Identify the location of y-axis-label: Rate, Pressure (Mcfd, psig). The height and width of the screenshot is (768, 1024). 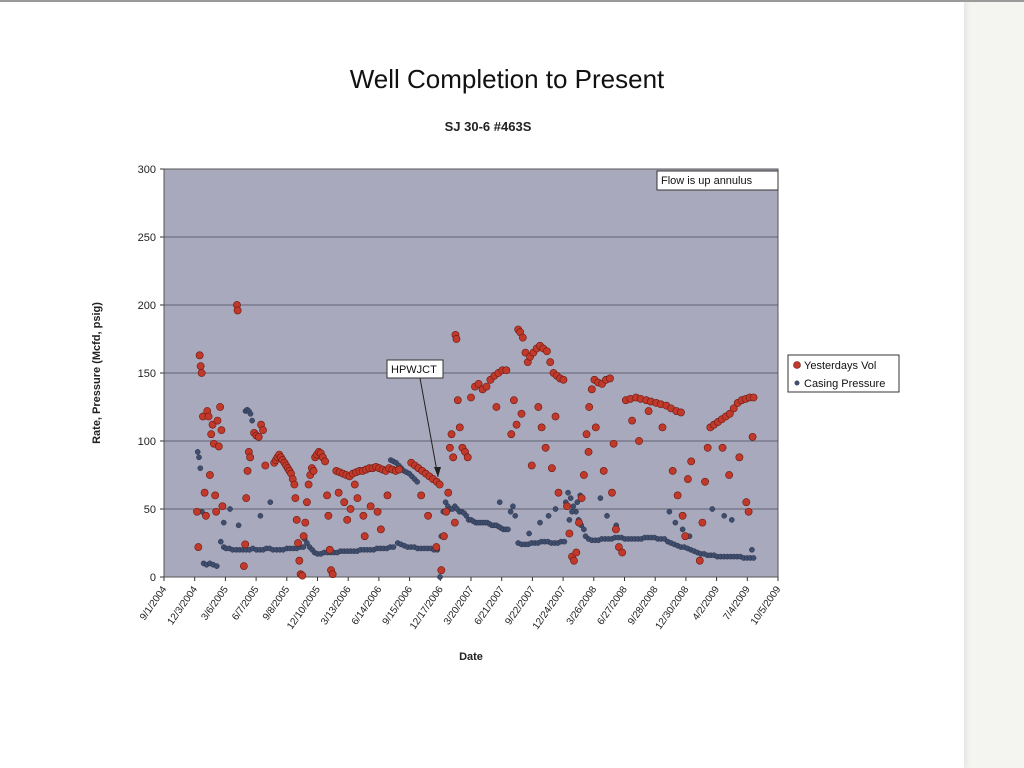
(97, 373).